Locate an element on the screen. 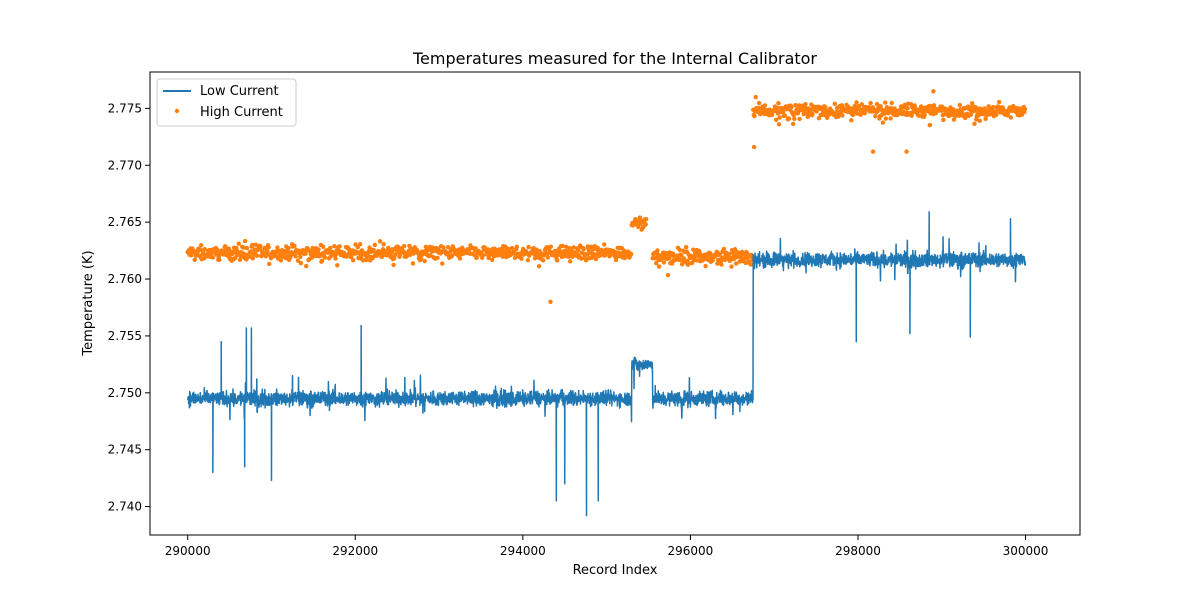 This screenshot has width=1200, height=600. legend-low-current-label: Low Current is located at coordinates (239, 91).